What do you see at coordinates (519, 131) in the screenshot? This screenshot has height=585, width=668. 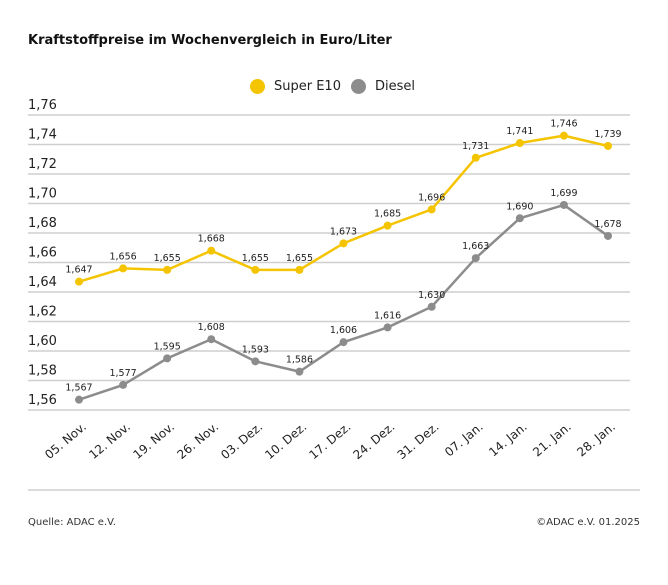 I see `data-label: 1,741` at bounding box center [519, 131].